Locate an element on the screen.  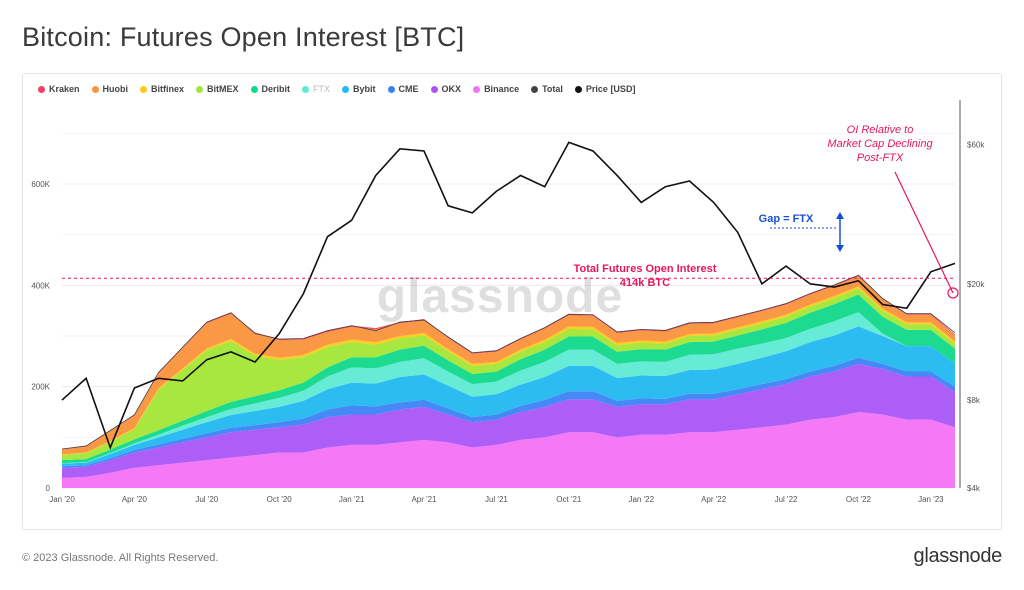
y-right-tick-label: $60k is located at coordinates (976, 144).